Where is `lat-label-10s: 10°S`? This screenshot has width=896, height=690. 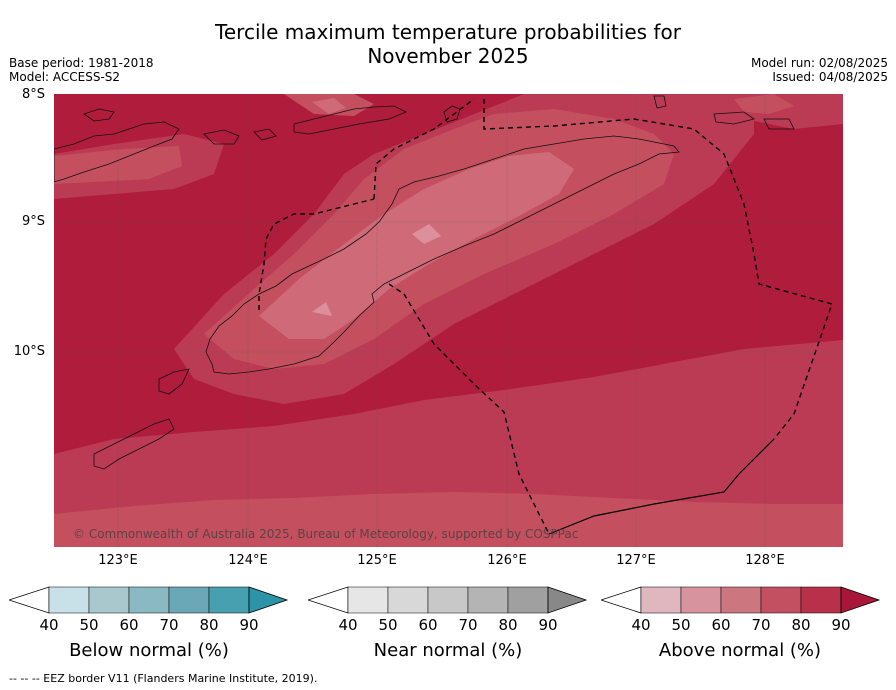
lat-label-10s: 10°S is located at coordinates (29, 351).